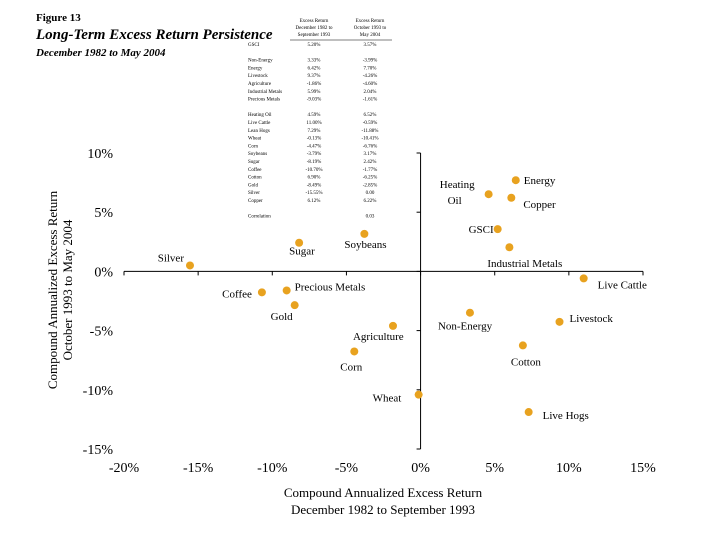 This screenshot has height=540, width=720. I want to click on table-row-name: GSCI, so click(254, 45).